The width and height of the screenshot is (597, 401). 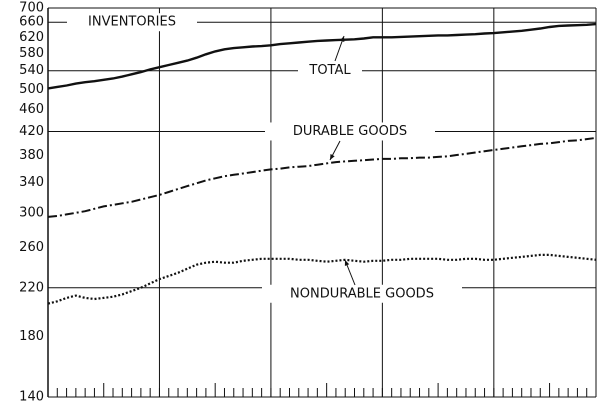 I want to click on legend-label: TOTAL, so click(x=329, y=70).